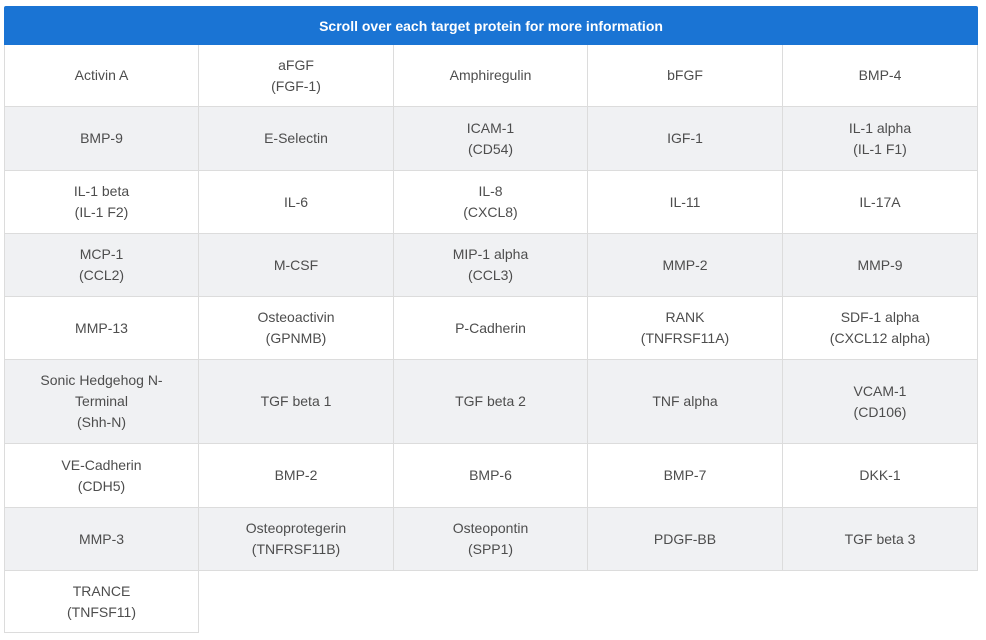  I want to click on protein-label-line: BMP-2, so click(296, 475).